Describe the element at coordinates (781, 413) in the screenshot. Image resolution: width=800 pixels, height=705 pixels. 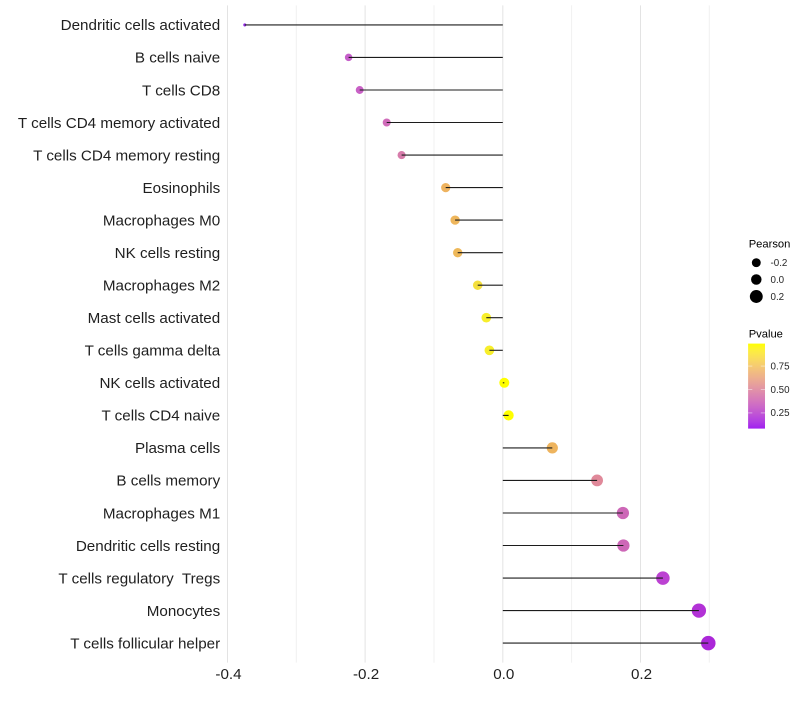
I see `svg-text: 0.25` at that location.